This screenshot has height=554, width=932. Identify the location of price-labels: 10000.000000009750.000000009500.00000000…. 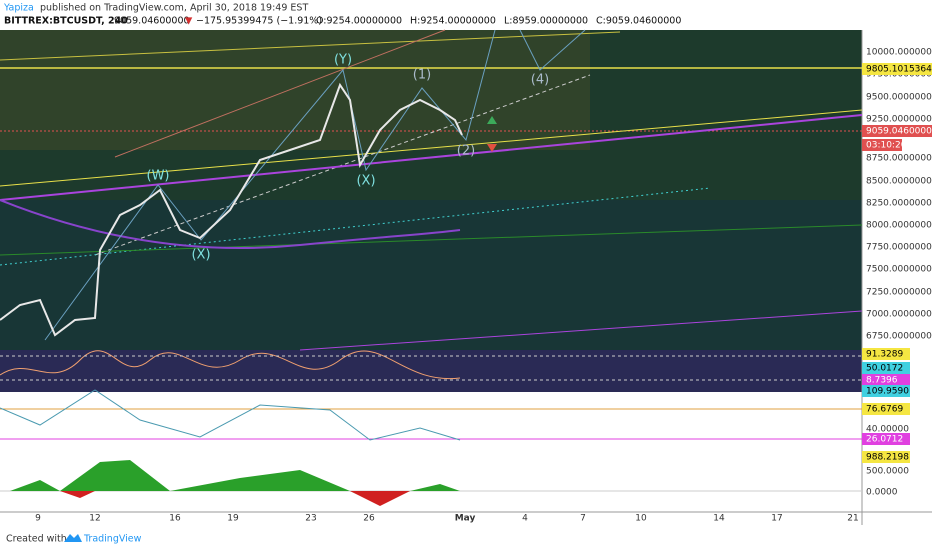
(899, 195).